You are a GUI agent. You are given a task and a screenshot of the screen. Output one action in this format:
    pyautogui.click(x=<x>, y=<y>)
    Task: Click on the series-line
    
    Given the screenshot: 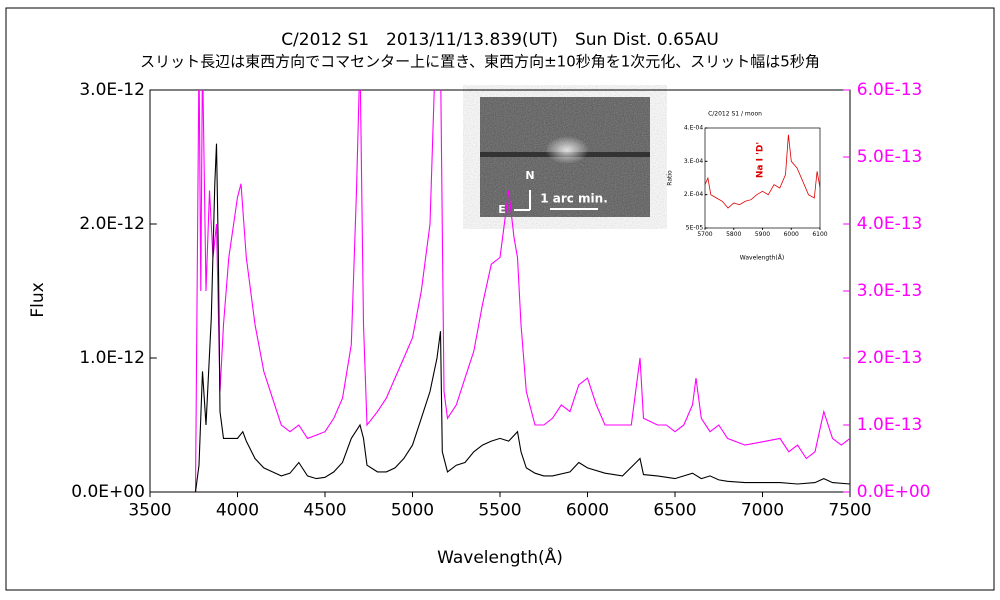 What is the action you would take?
    pyautogui.click(x=762, y=171)
    